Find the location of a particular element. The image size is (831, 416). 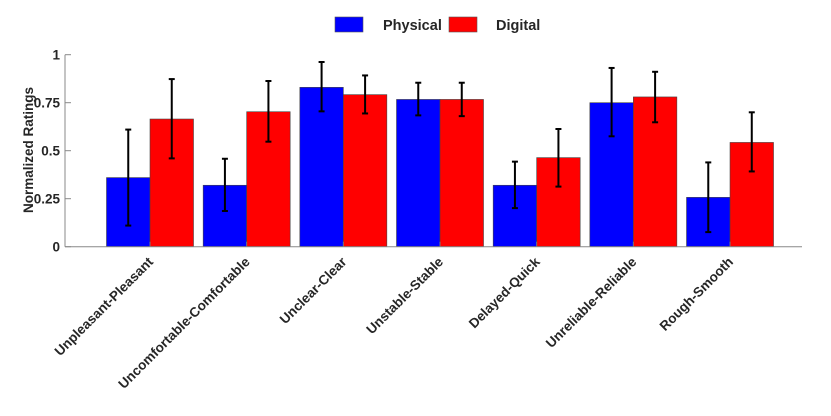

y-axis-label: Normalized Ratings is located at coordinates (28, 150).